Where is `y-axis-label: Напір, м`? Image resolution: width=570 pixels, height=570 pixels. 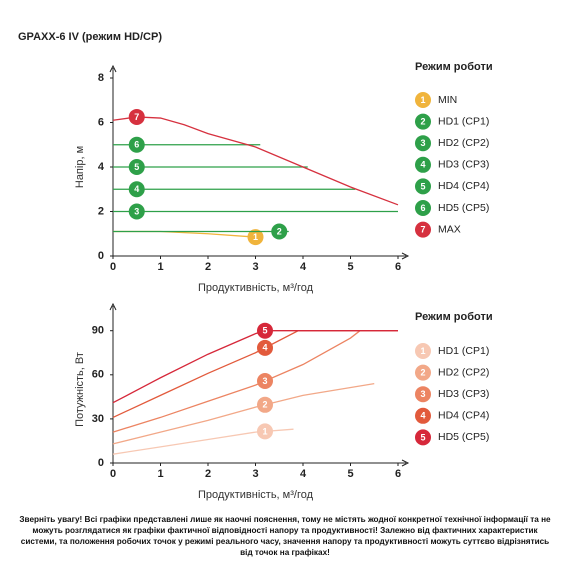 y-axis-label: Напір, м is located at coordinates (80, 167).